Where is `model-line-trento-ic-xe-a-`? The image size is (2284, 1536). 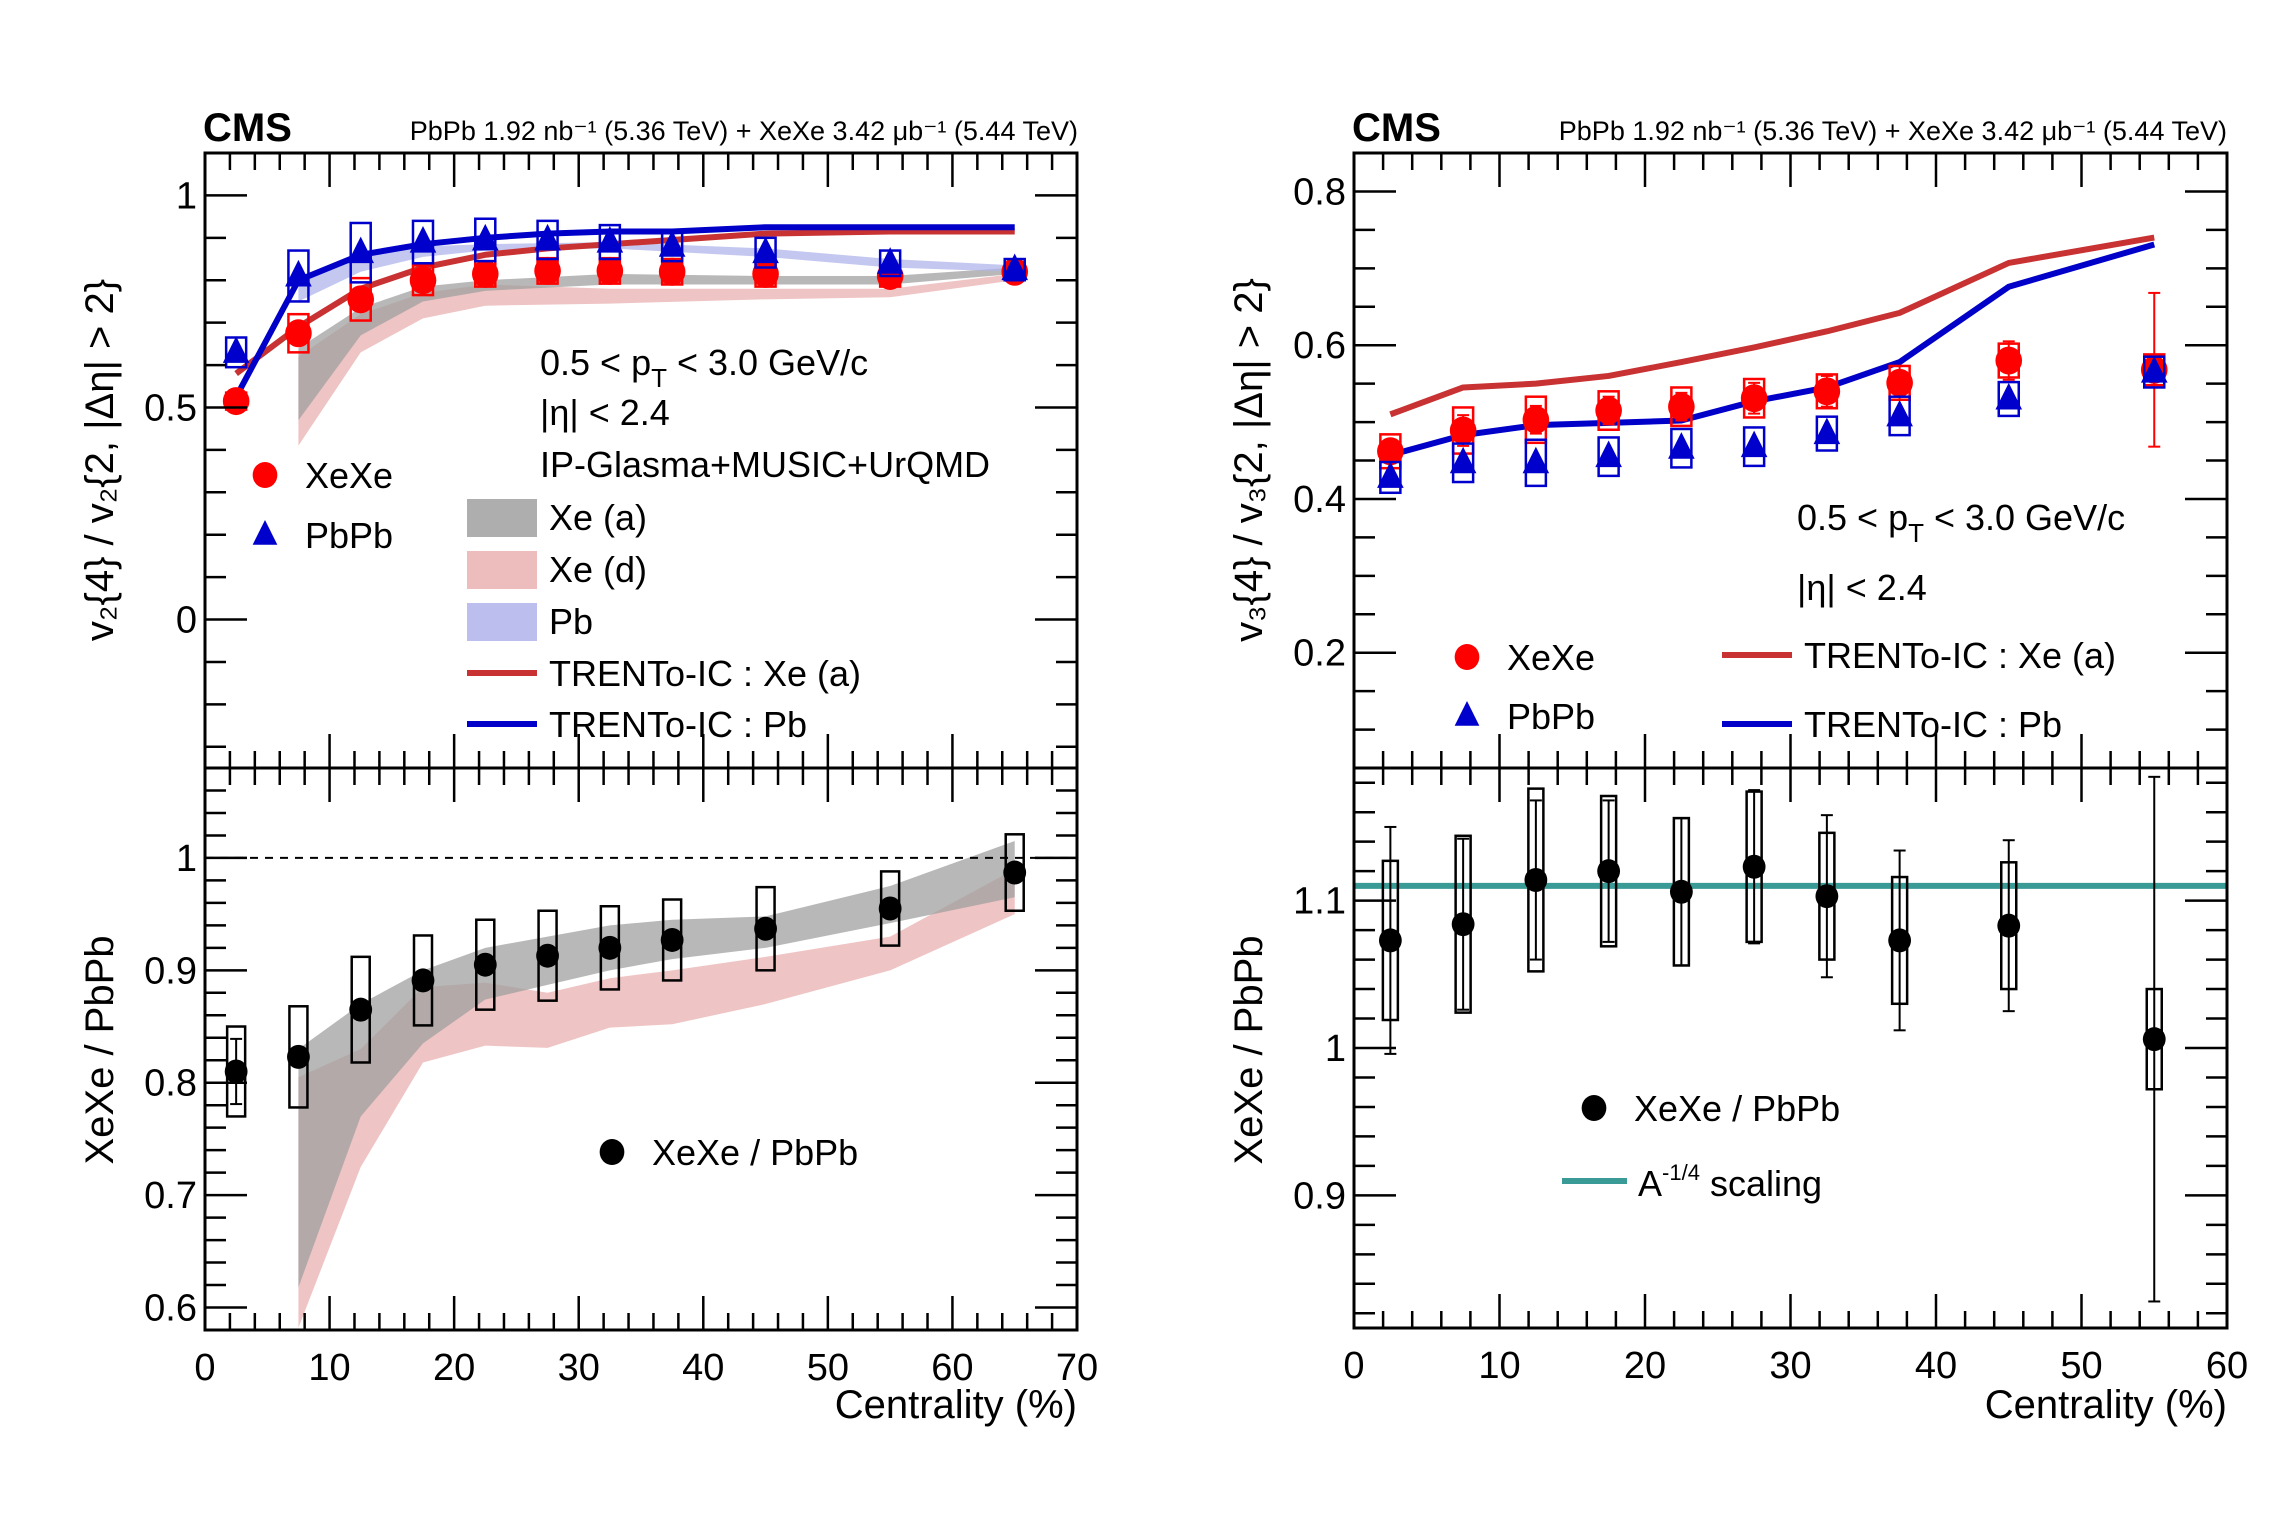 model-line-trento-ic-xe-a- is located at coordinates (1772, 326).